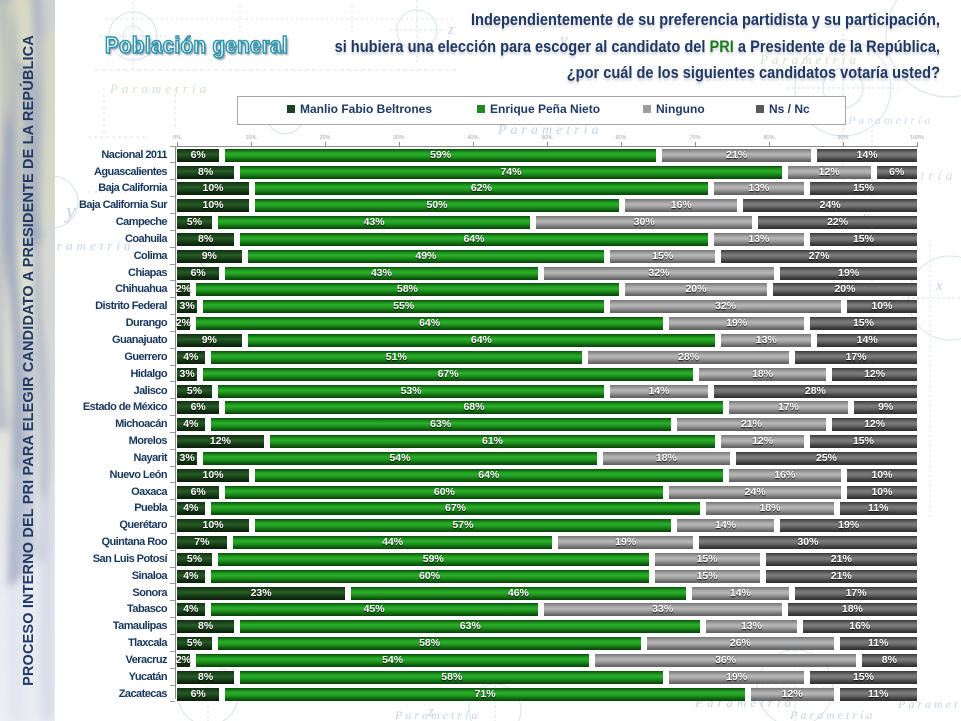 The image size is (961, 721). I want to click on svg-text: rametría, so click(96, 245).